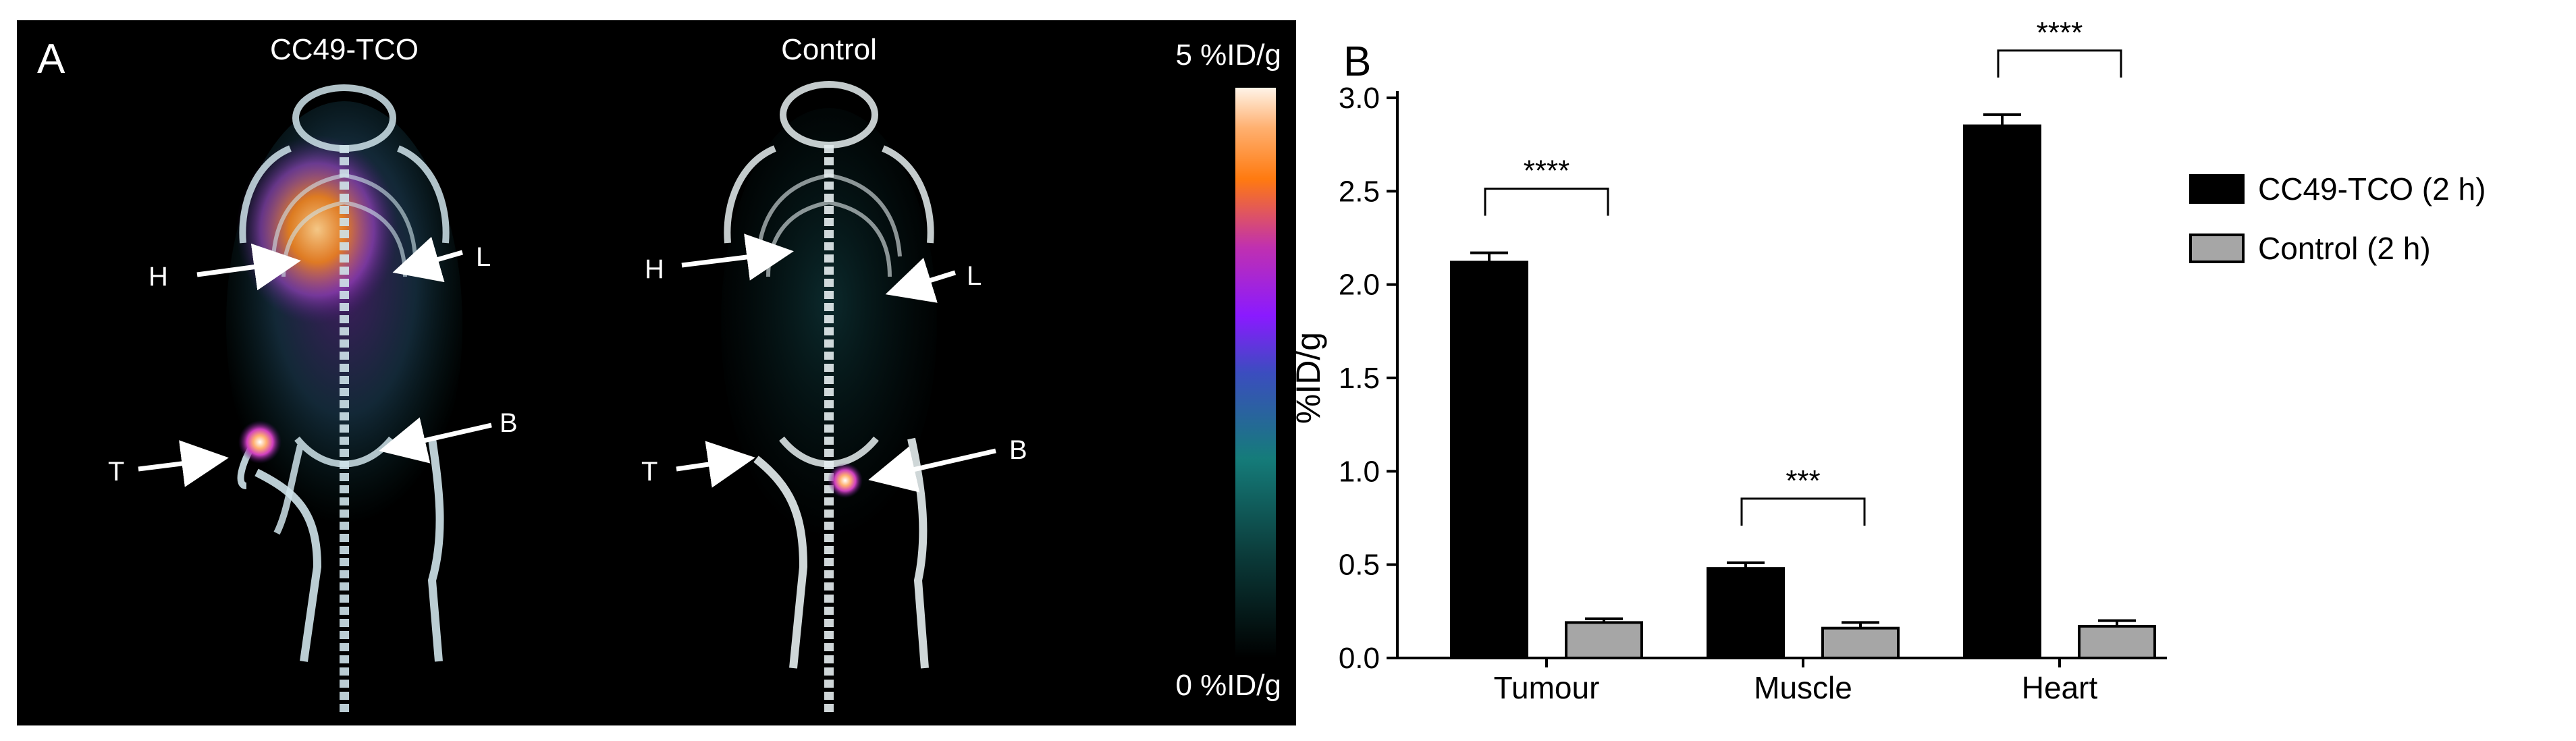 The image size is (2576, 741). I want to click on label-tumour-left: T, so click(116, 472).